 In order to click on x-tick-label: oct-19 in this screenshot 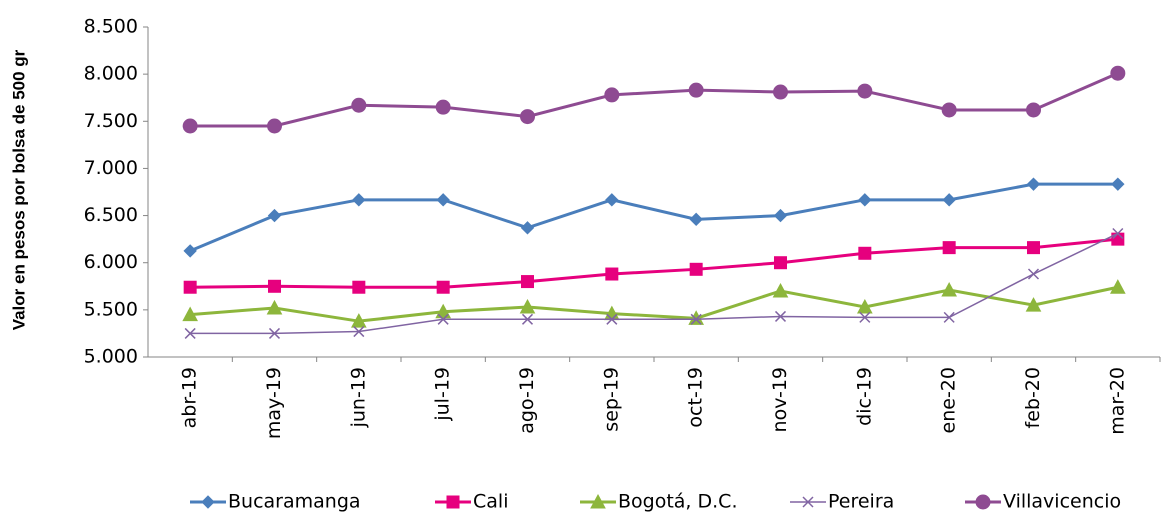, I will do `click(696, 397)`.